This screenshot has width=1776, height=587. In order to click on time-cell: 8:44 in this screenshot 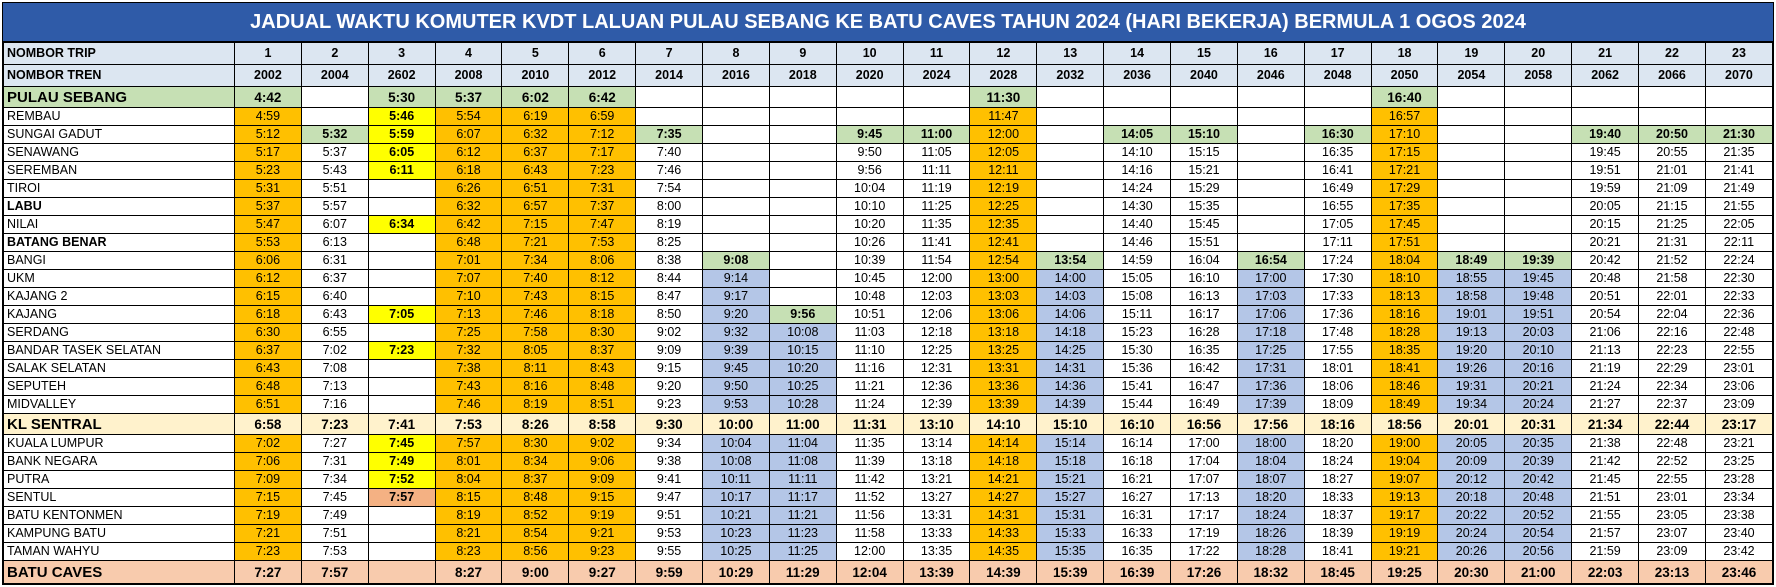, I will do `click(669, 278)`.